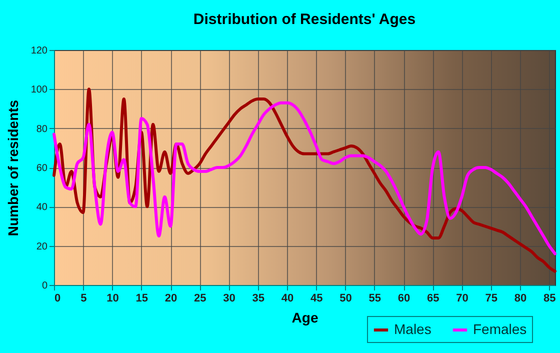 This screenshot has width=560, height=353. What do you see at coordinates (39, 51) in the screenshot?
I see `y-tick-label: 120` at bounding box center [39, 51].